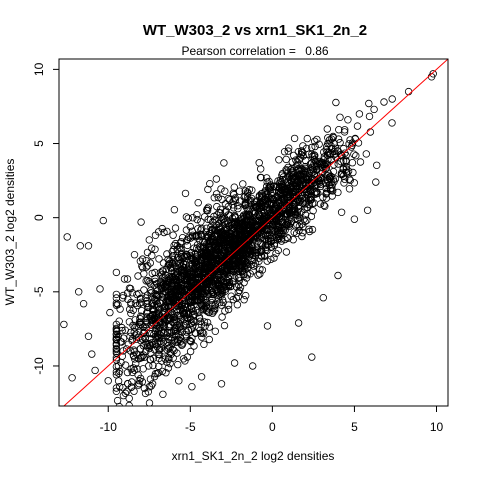  I want to click on y-tick-label: -5, so click(39, 291).